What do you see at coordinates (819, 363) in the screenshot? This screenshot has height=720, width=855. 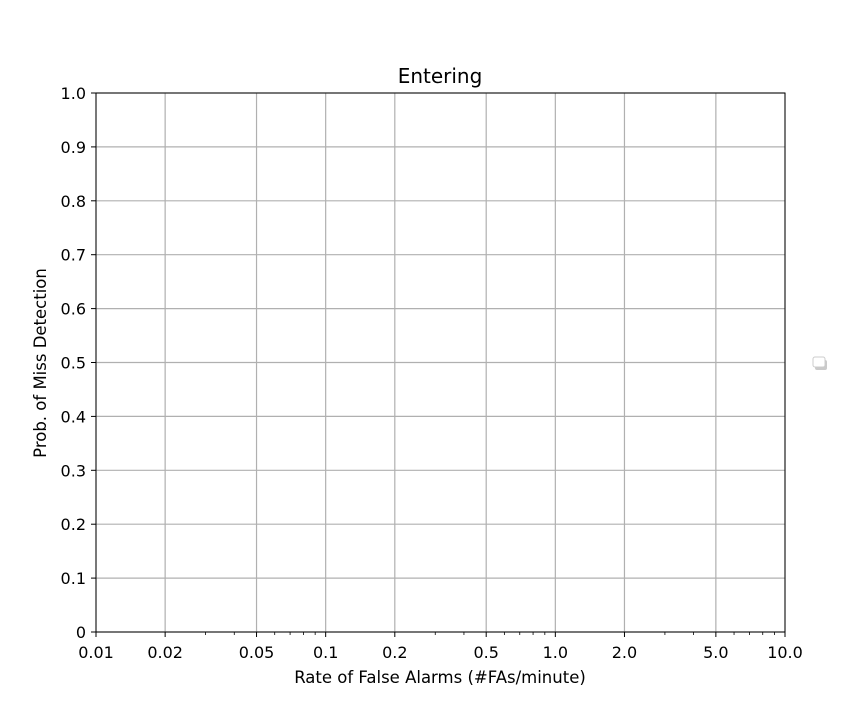 I see `legend-box` at bounding box center [819, 363].